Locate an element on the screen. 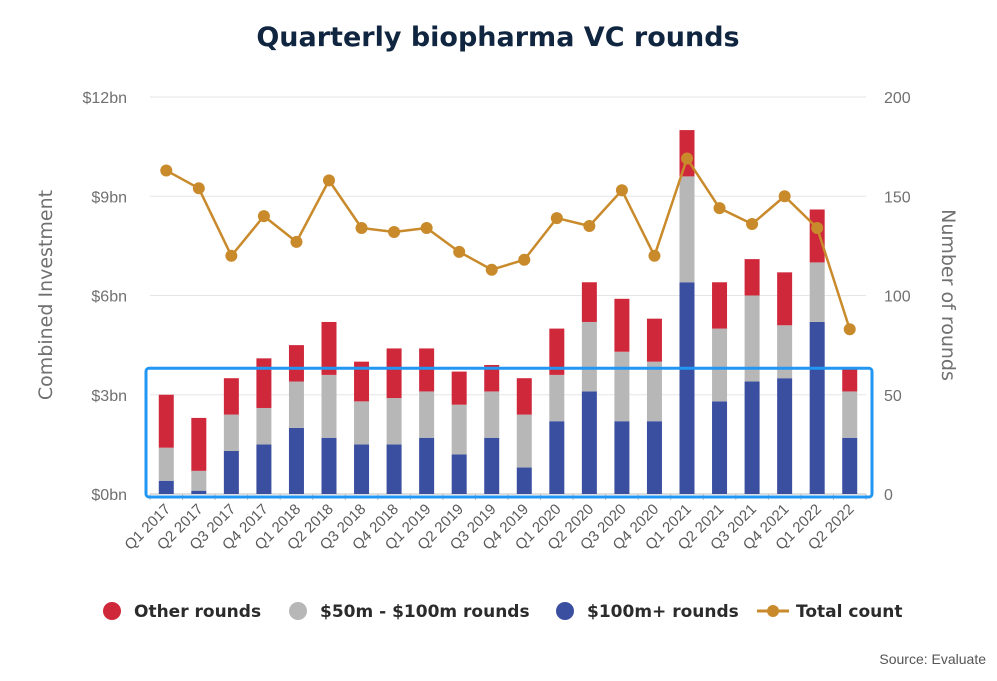 The width and height of the screenshot is (997, 681). source-note: Source: Evaluate is located at coordinates (932, 659).